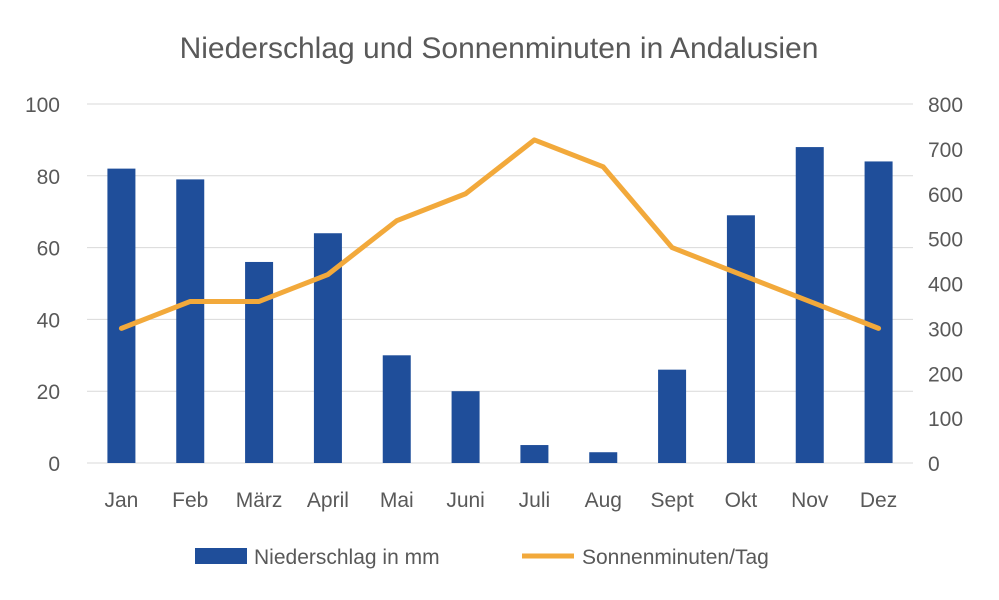  I want to click on x-tick-label: April, so click(328, 500).